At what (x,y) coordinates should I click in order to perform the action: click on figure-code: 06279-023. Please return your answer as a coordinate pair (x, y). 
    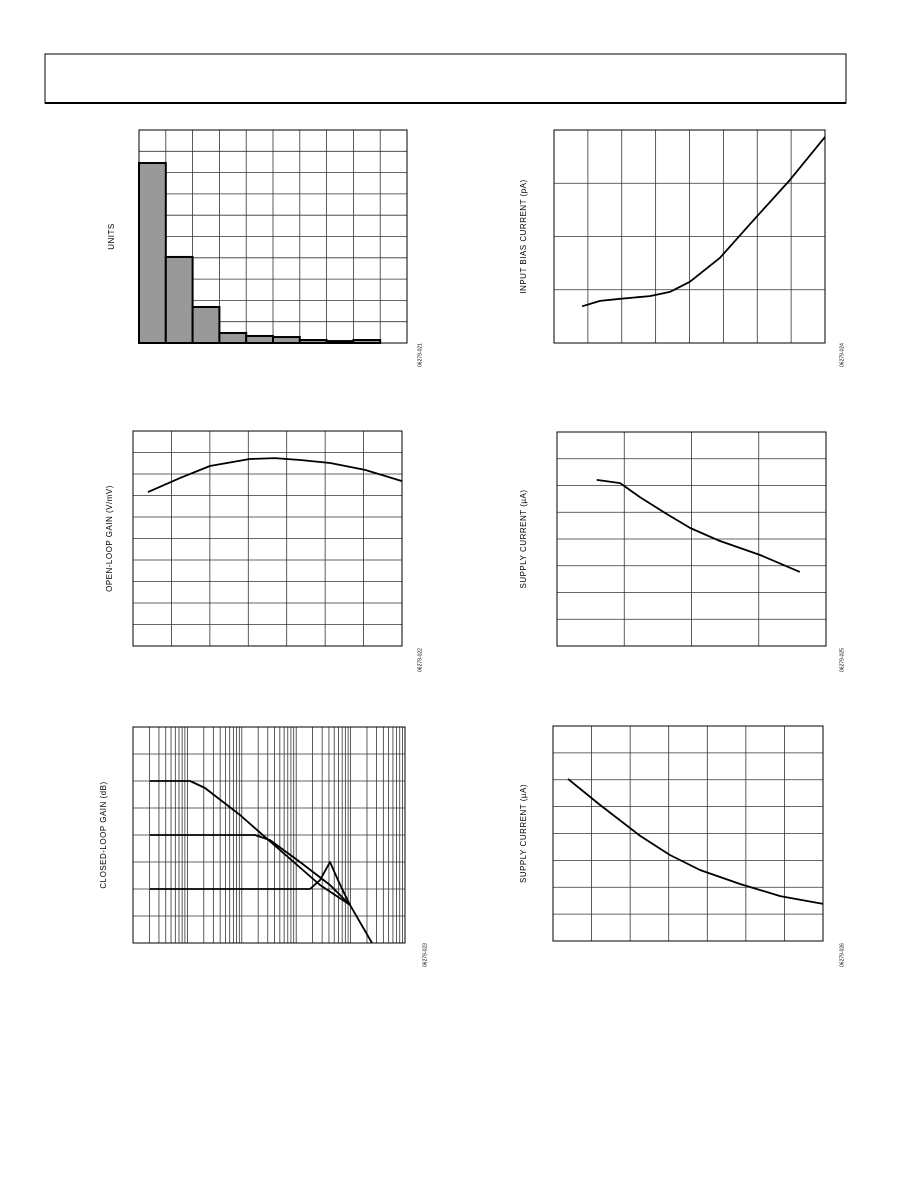
    Looking at the image, I should click on (425, 955).